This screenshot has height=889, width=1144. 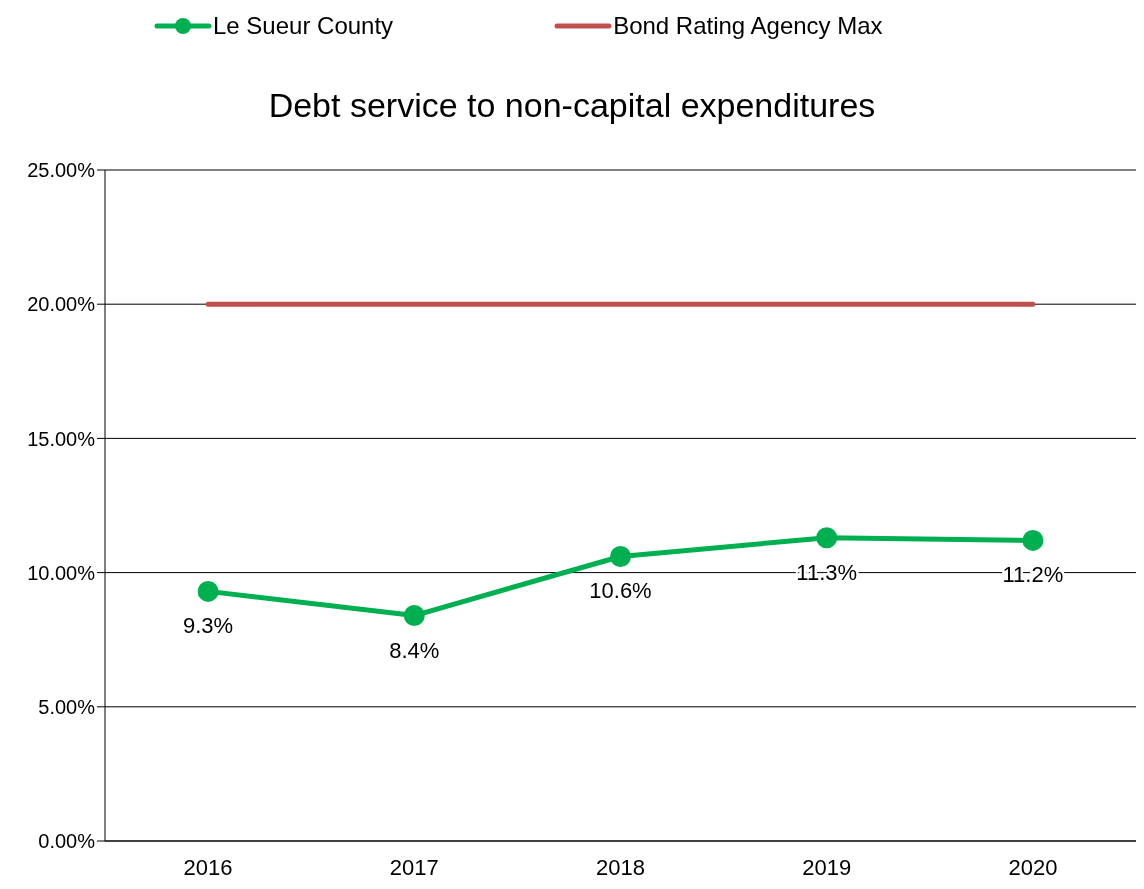 I want to click on y-tick-label: 15.00%, so click(x=61, y=438).